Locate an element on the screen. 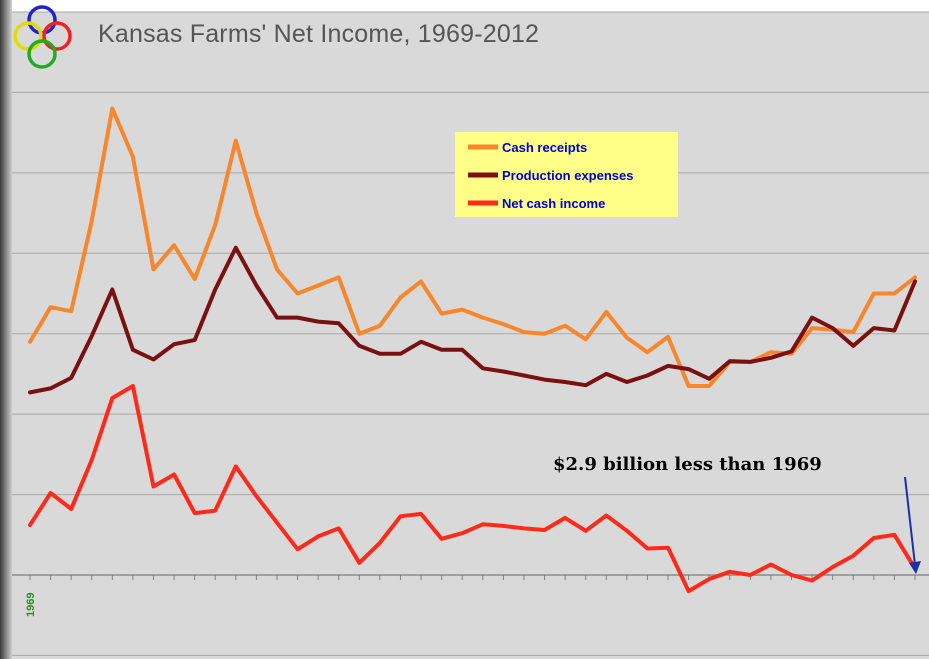  left-edge-strip is located at coordinates (6, 329).